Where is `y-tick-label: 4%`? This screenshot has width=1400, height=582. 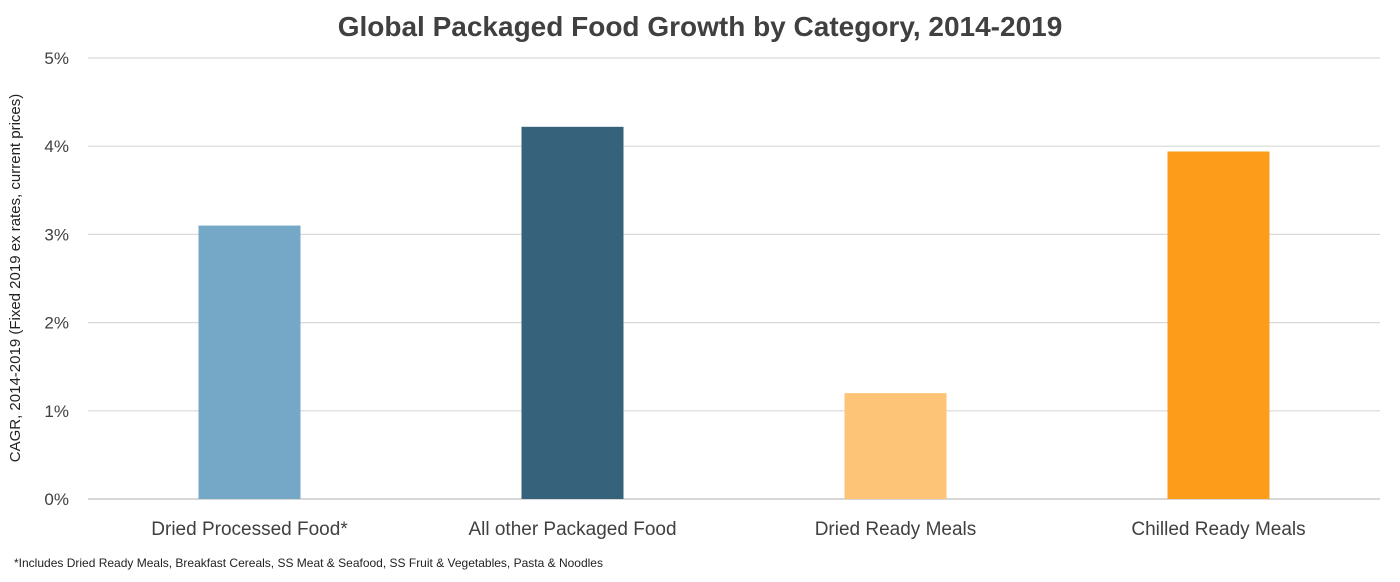
y-tick-label: 4% is located at coordinates (56, 146).